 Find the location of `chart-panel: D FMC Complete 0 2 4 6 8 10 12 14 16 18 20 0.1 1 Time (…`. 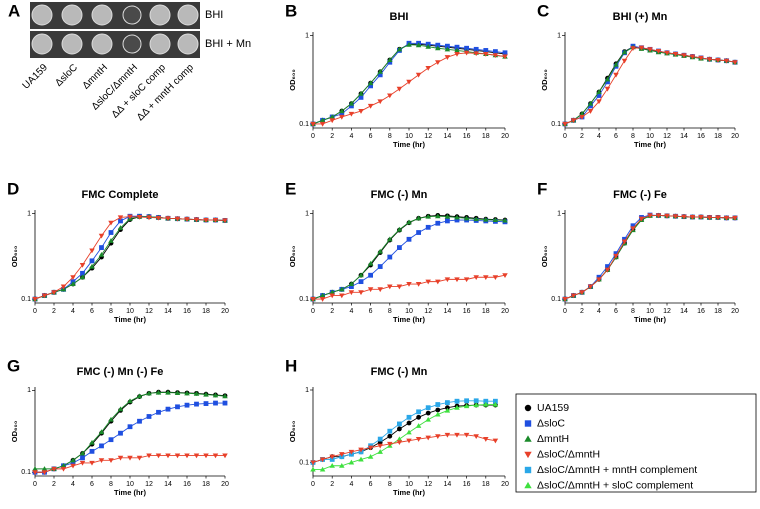

chart-panel: D FMC Complete 0 2 4 6 8 10 12 14 16 18 20 0.1 1 Time (… is located at coordinates (118, 251).